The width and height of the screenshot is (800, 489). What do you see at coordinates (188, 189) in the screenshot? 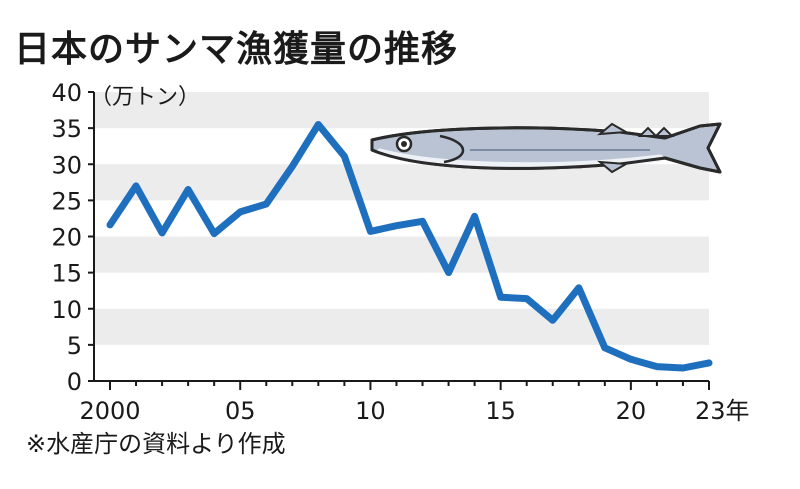
I see `data-point-2003` at bounding box center [188, 189].